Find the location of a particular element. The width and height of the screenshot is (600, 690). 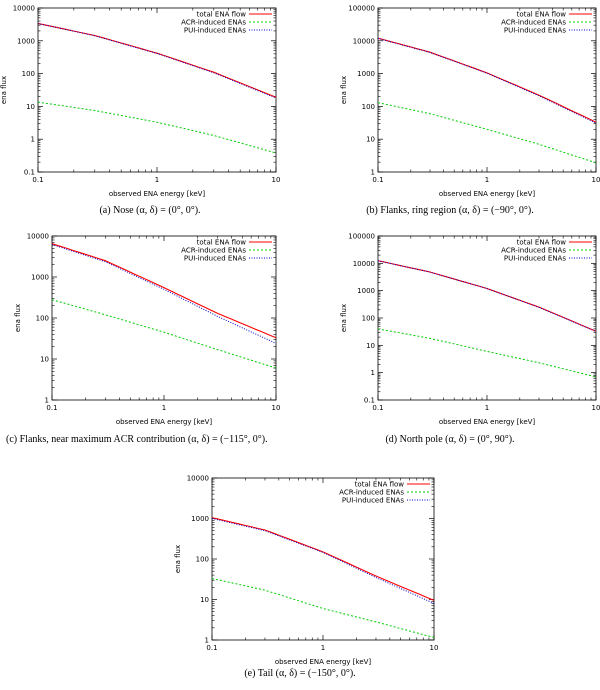

caption-d: (d) North pole (α, δ) = (0°, 90°). is located at coordinates (450, 439).